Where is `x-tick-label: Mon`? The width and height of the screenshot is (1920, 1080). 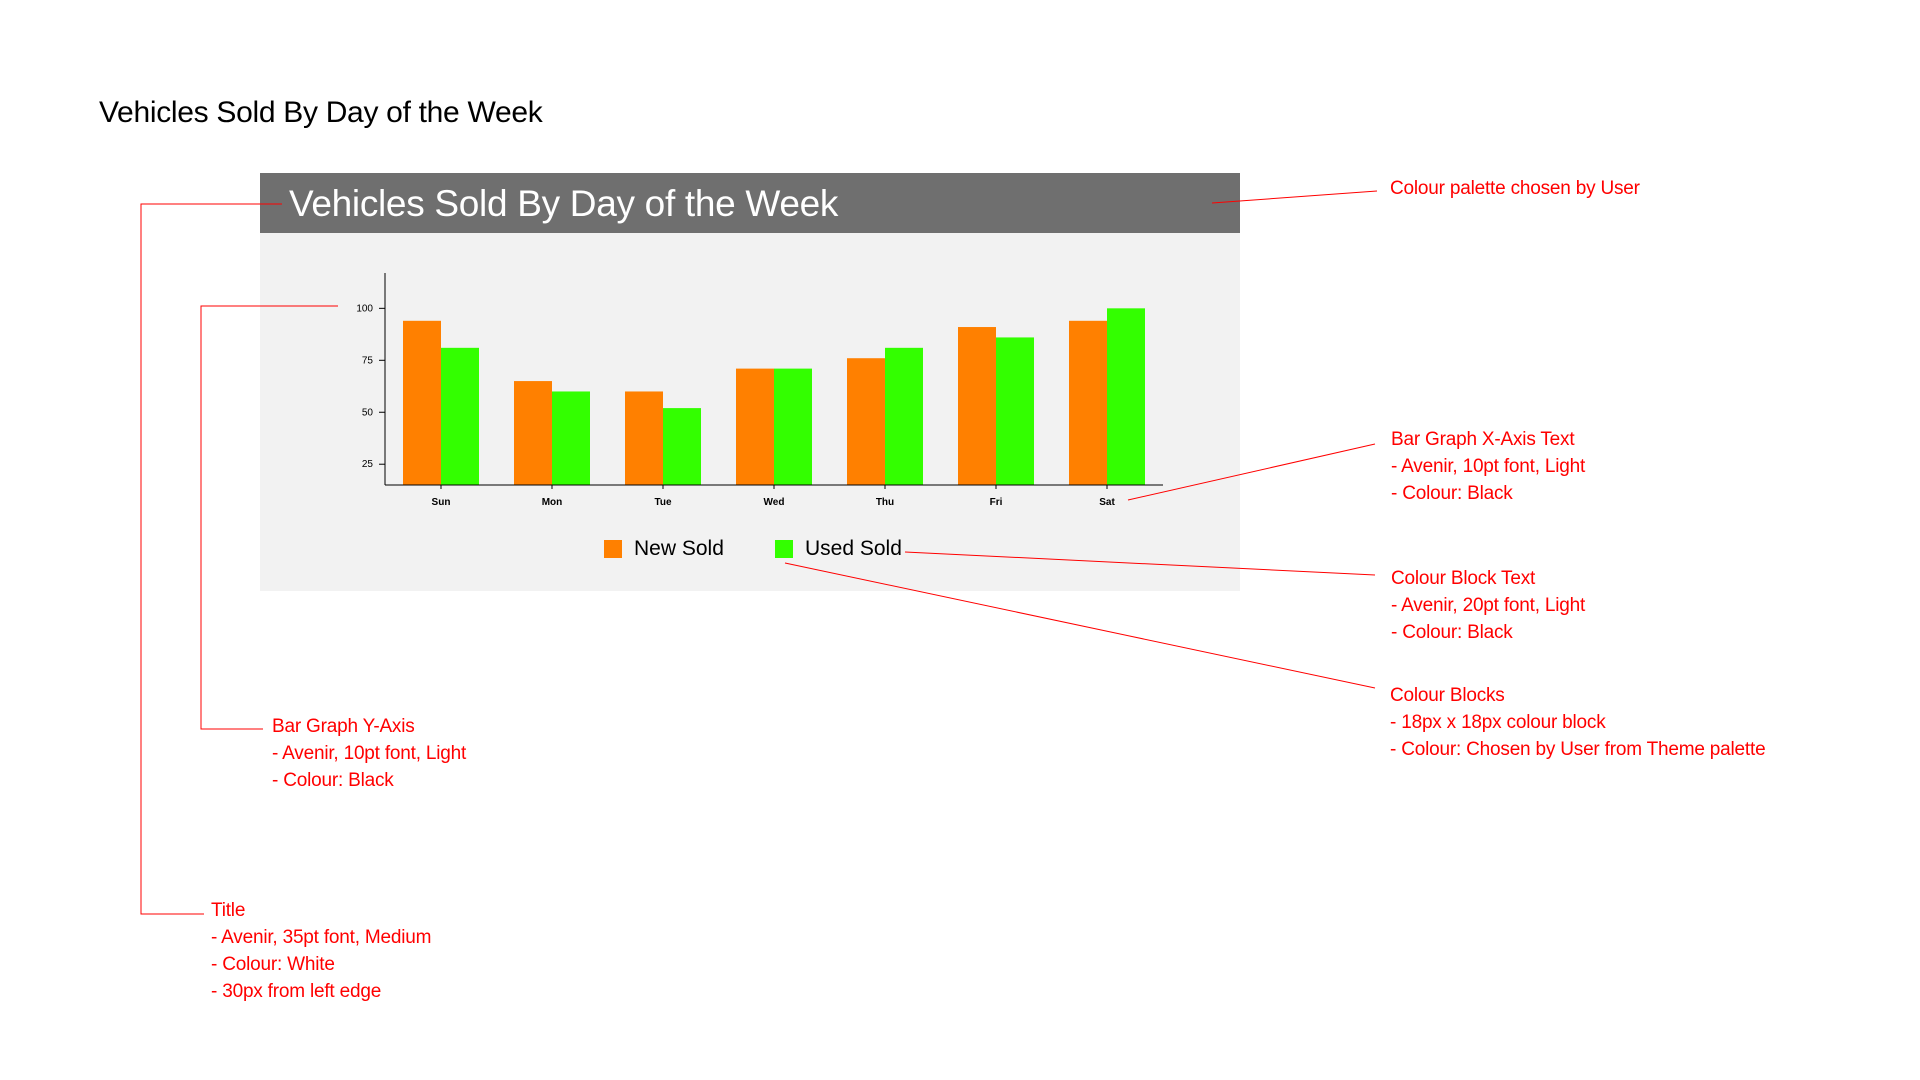 x-tick-label: Mon is located at coordinates (552, 502).